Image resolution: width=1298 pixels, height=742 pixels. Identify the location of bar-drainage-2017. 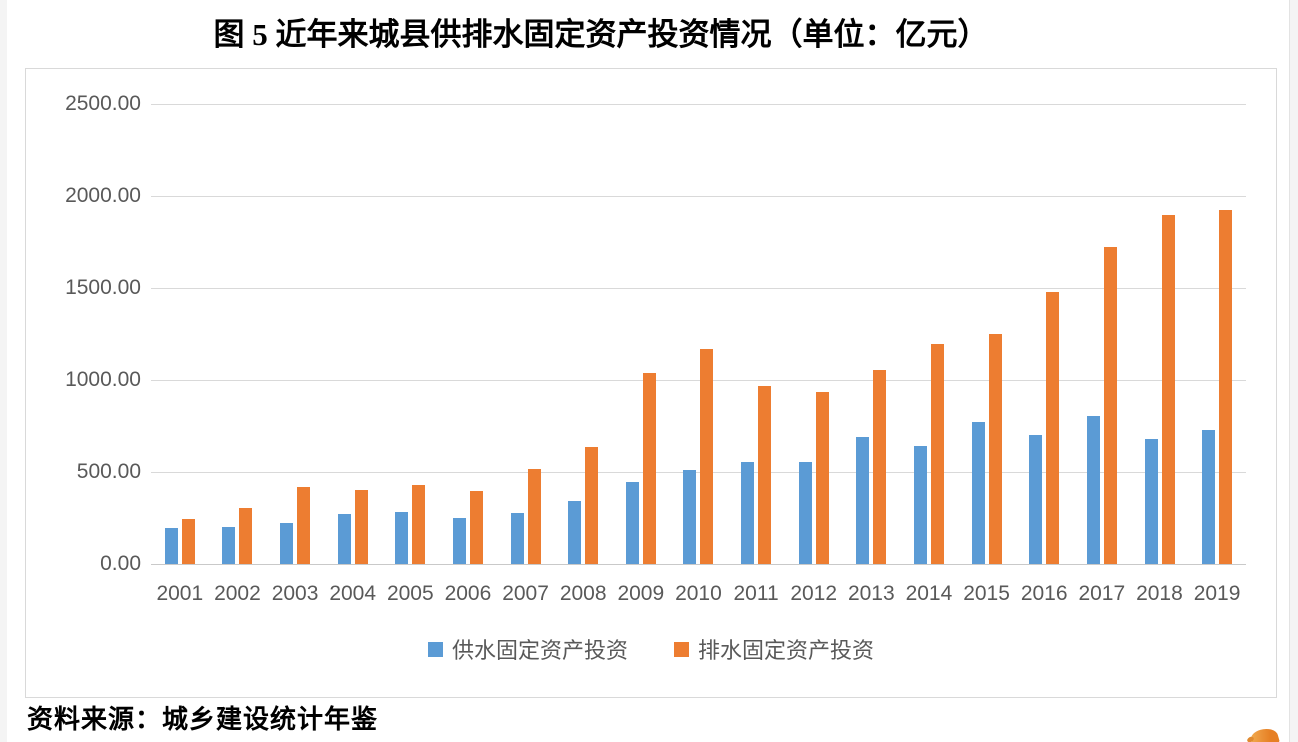
(1110, 405).